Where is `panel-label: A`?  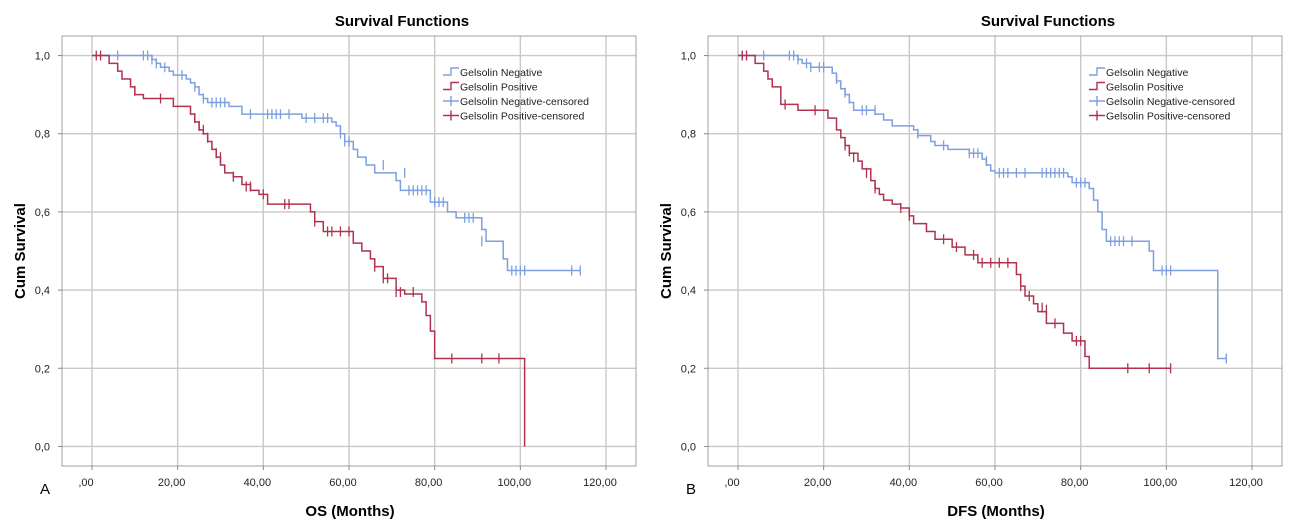 panel-label: A is located at coordinates (45, 489).